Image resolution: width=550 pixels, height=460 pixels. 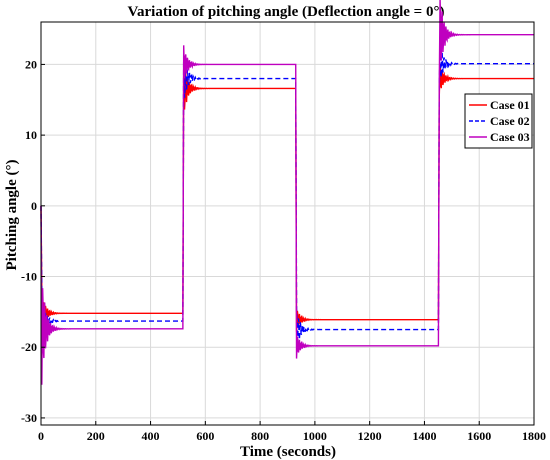 What do you see at coordinates (424, 436) in the screenshot?
I see `x-tick-label: 1400` at bounding box center [424, 436].